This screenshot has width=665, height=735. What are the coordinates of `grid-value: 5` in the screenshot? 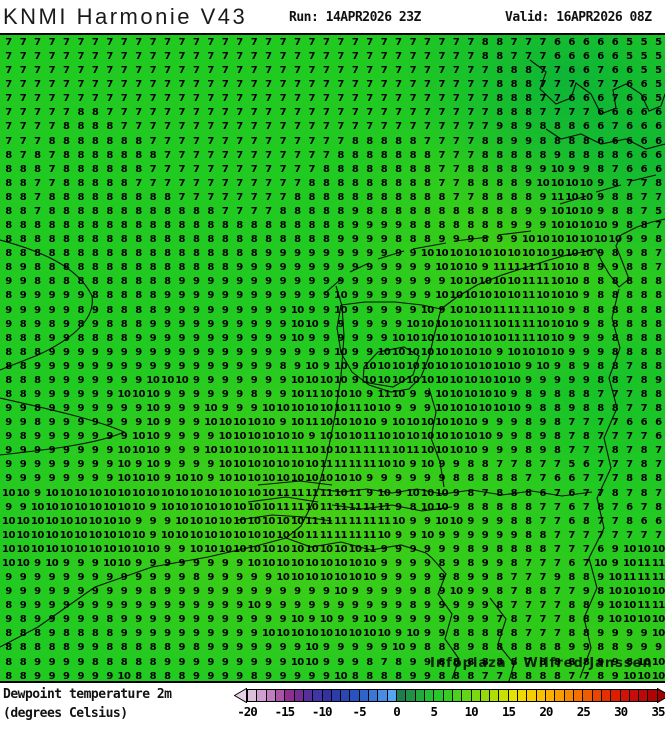 It's located at (658, 42).